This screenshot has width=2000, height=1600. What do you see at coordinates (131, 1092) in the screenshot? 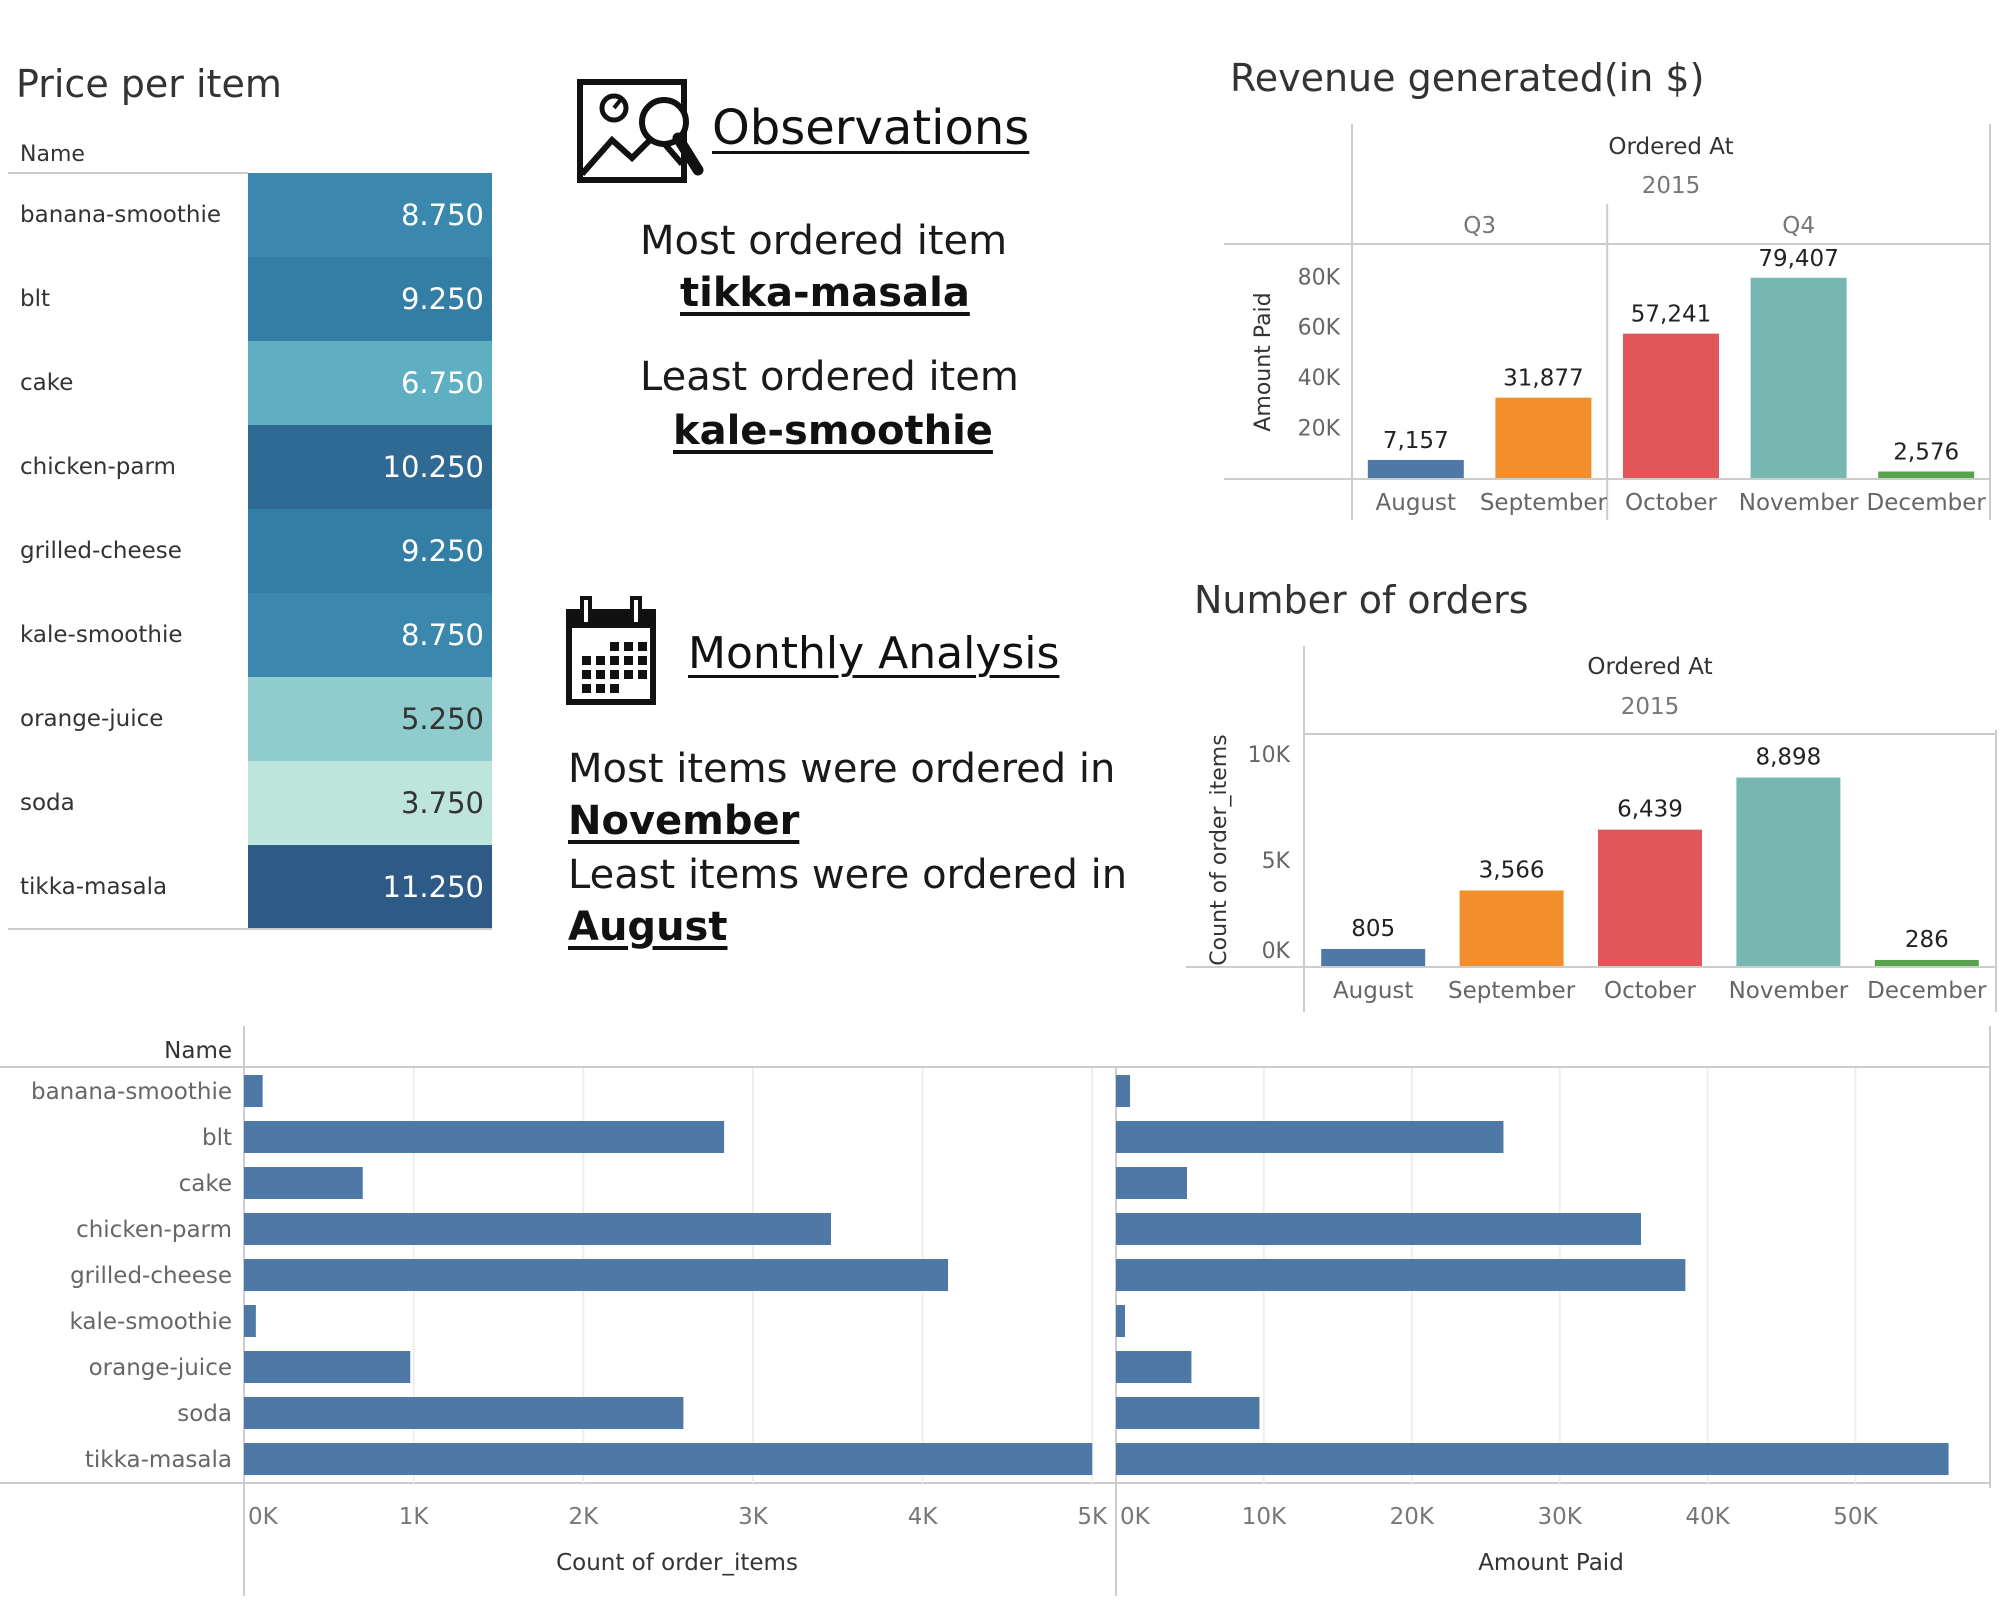
I see `item-name-label: banana-smoothie` at bounding box center [131, 1092].